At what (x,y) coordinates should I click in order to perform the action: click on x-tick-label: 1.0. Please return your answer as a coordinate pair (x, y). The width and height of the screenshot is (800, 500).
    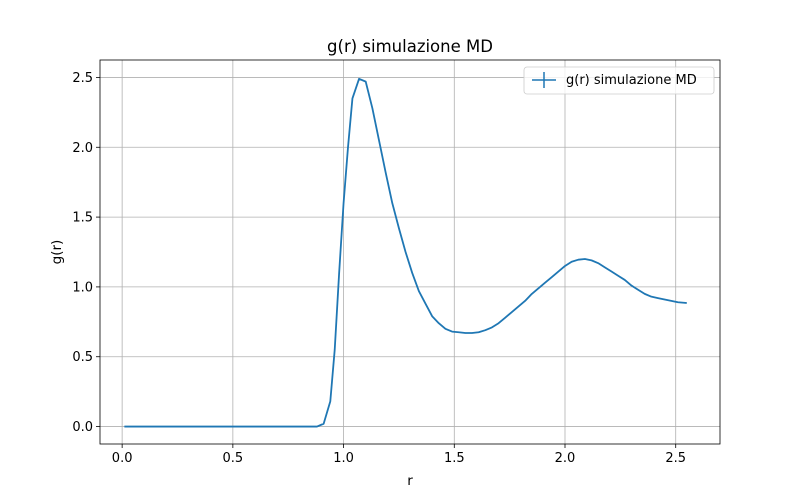
    Looking at the image, I should click on (343, 458).